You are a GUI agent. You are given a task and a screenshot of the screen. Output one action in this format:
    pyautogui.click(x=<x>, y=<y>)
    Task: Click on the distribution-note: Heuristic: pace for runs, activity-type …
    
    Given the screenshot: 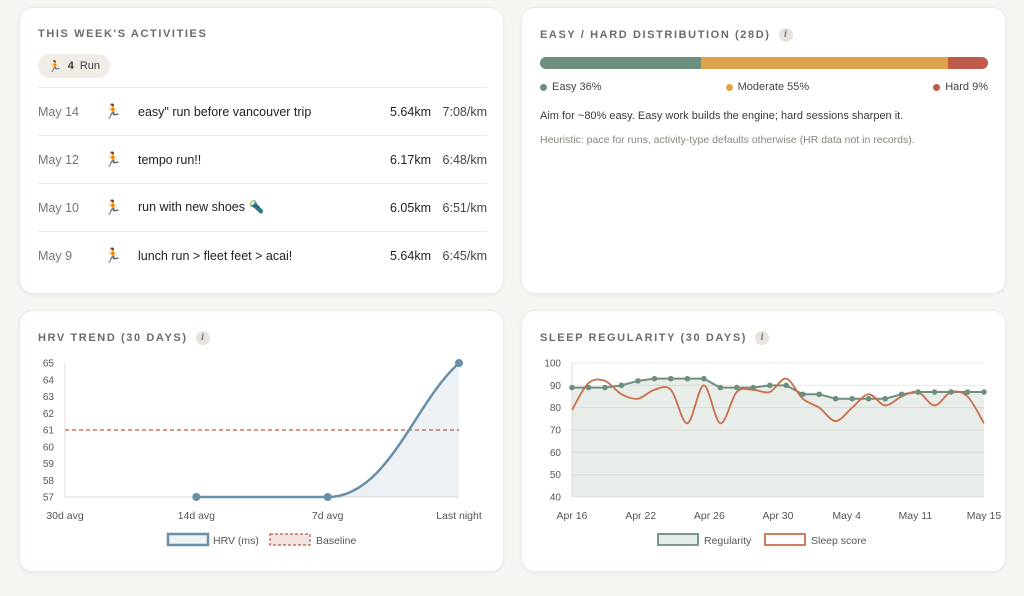 What is the action you would take?
    pyautogui.click(x=727, y=140)
    